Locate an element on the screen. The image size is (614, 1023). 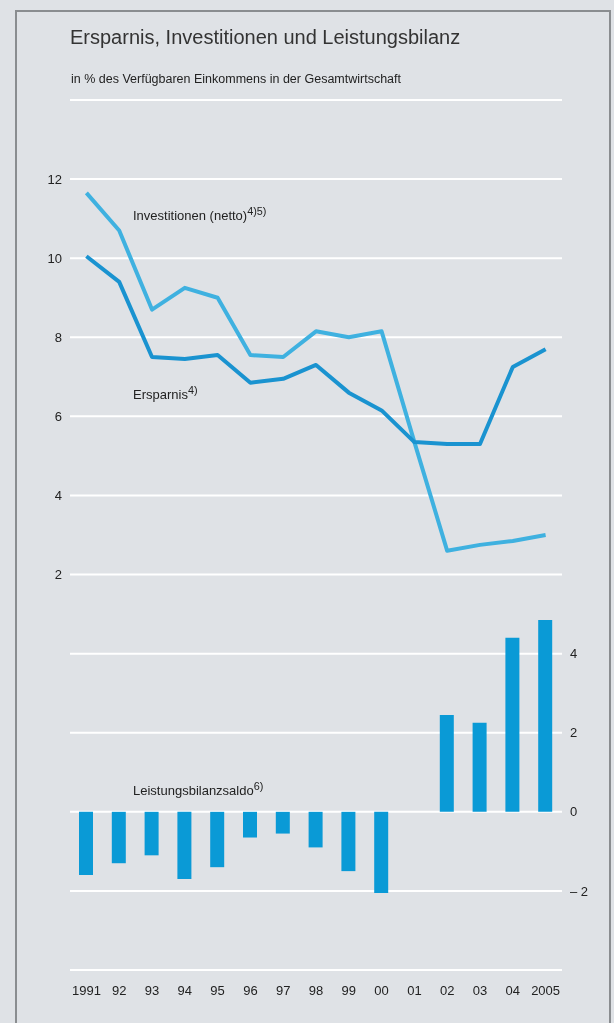
x-tick-label: 94 is located at coordinates (185, 991).